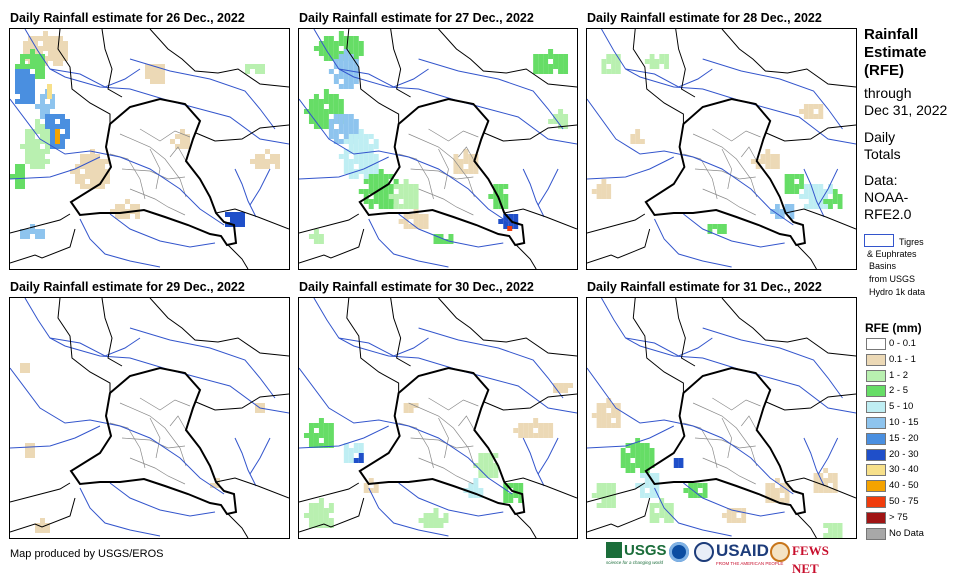 This screenshot has height=578, width=967. I want to click on basin-swatch, so click(879, 240).